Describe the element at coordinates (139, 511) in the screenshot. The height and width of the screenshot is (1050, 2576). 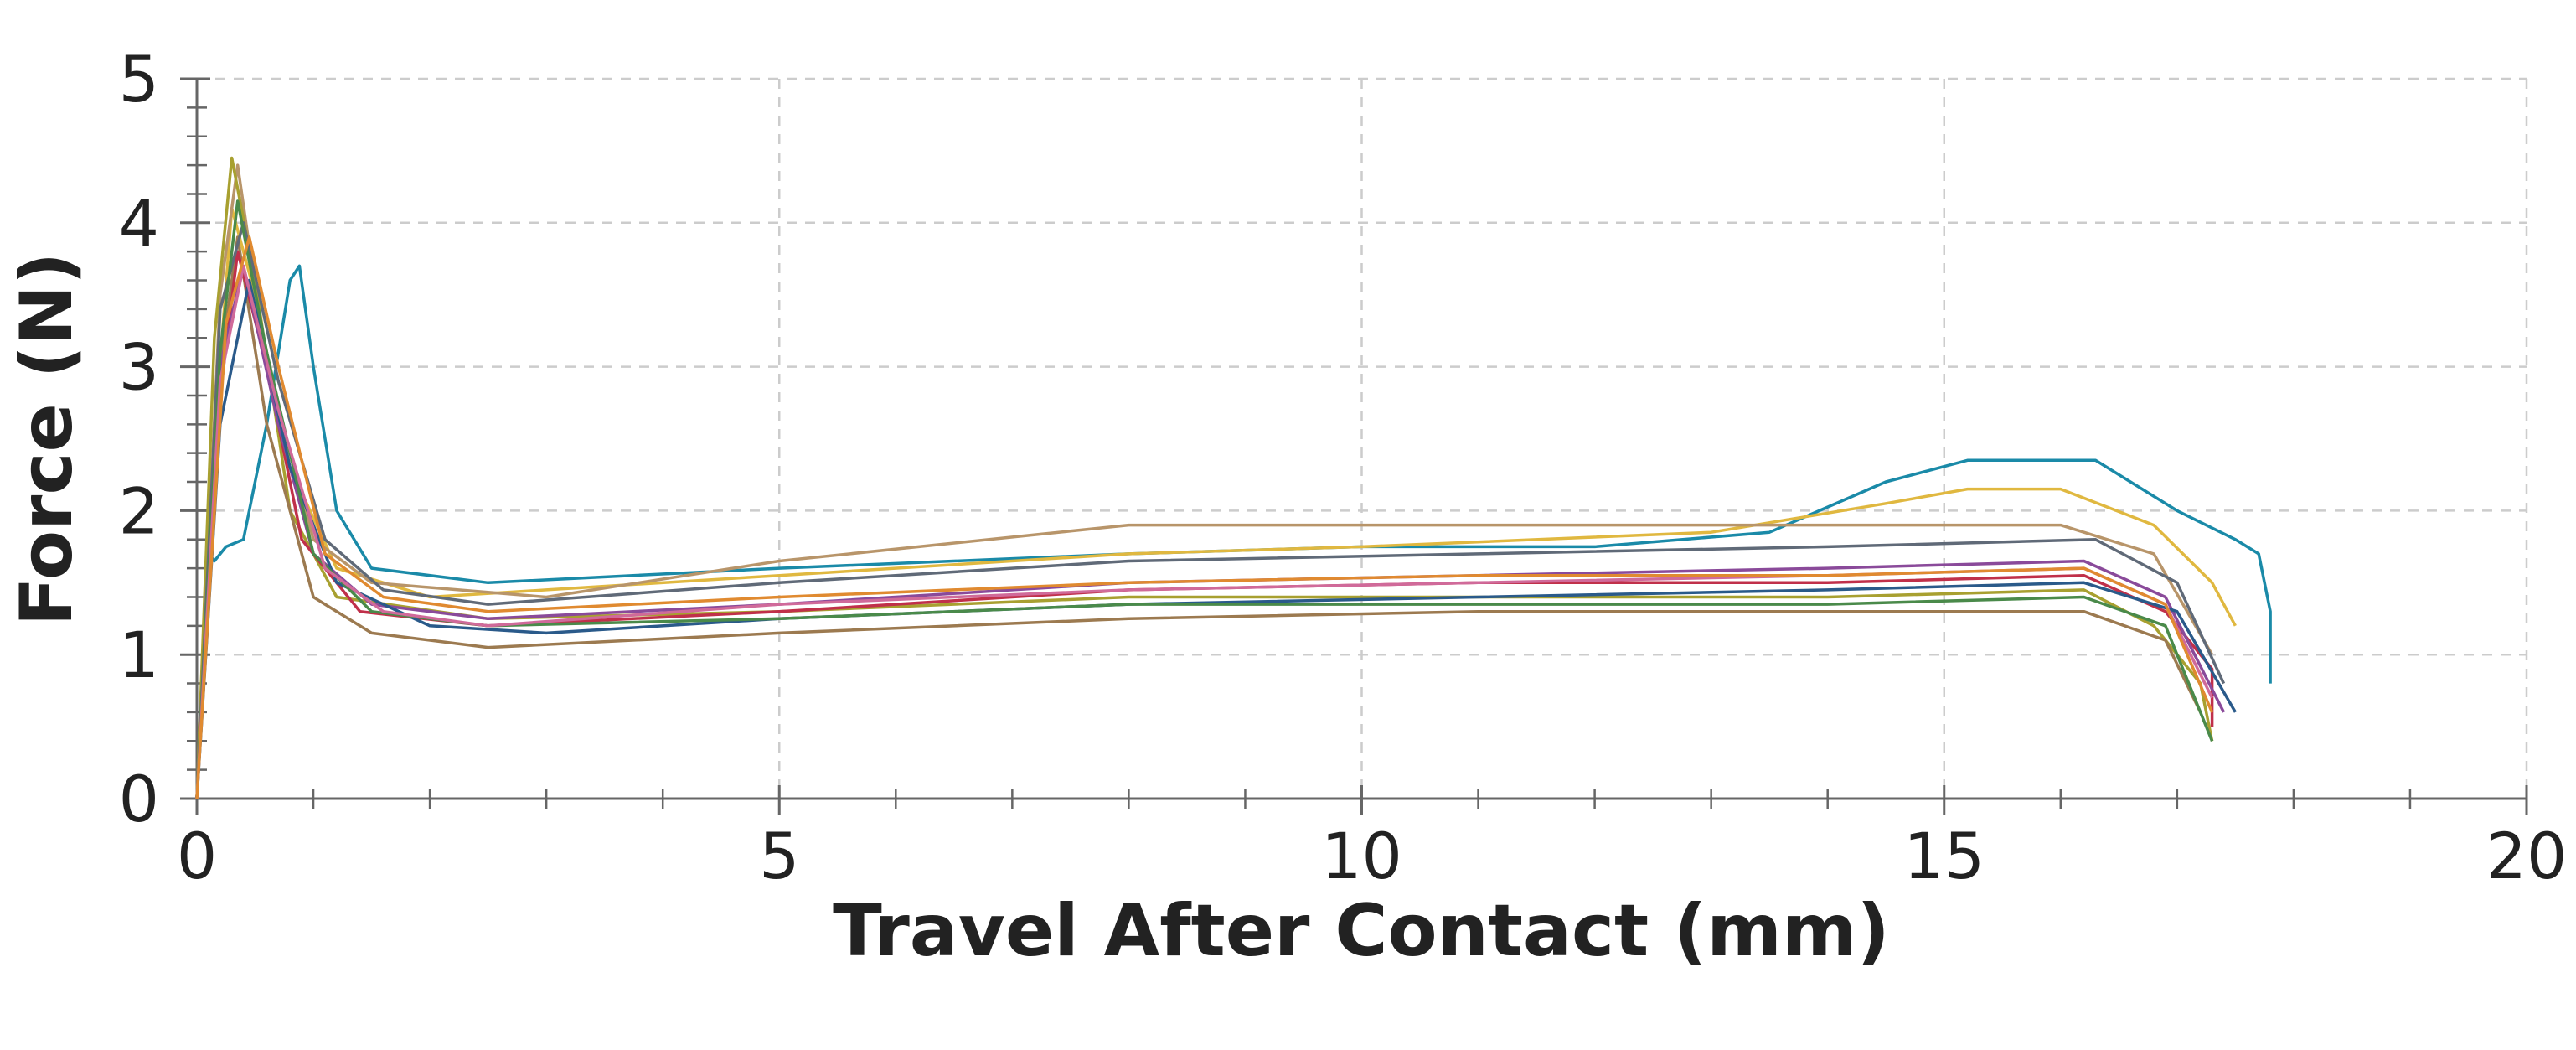
I see `y-tick-label: 2` at that location.